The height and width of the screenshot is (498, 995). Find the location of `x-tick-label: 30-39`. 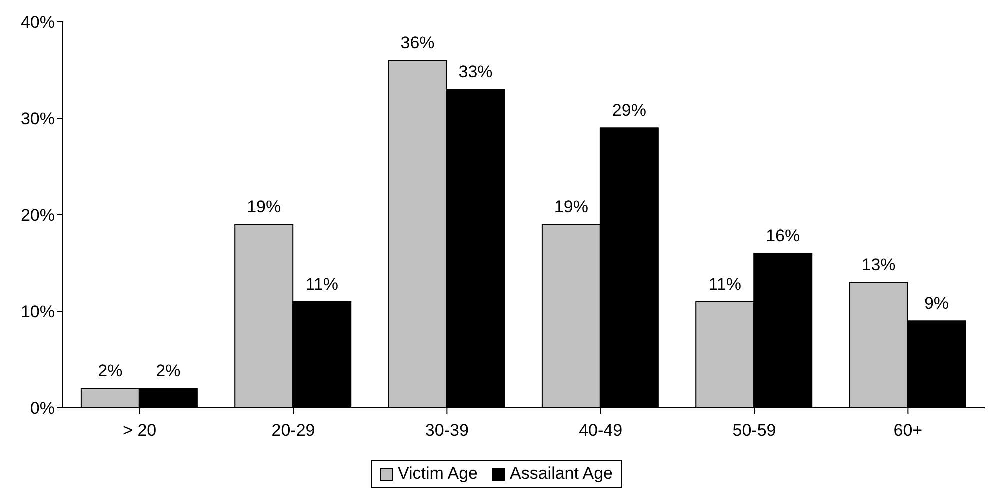

x-tick-label: 30-39 is located at coordinates (447, 430).